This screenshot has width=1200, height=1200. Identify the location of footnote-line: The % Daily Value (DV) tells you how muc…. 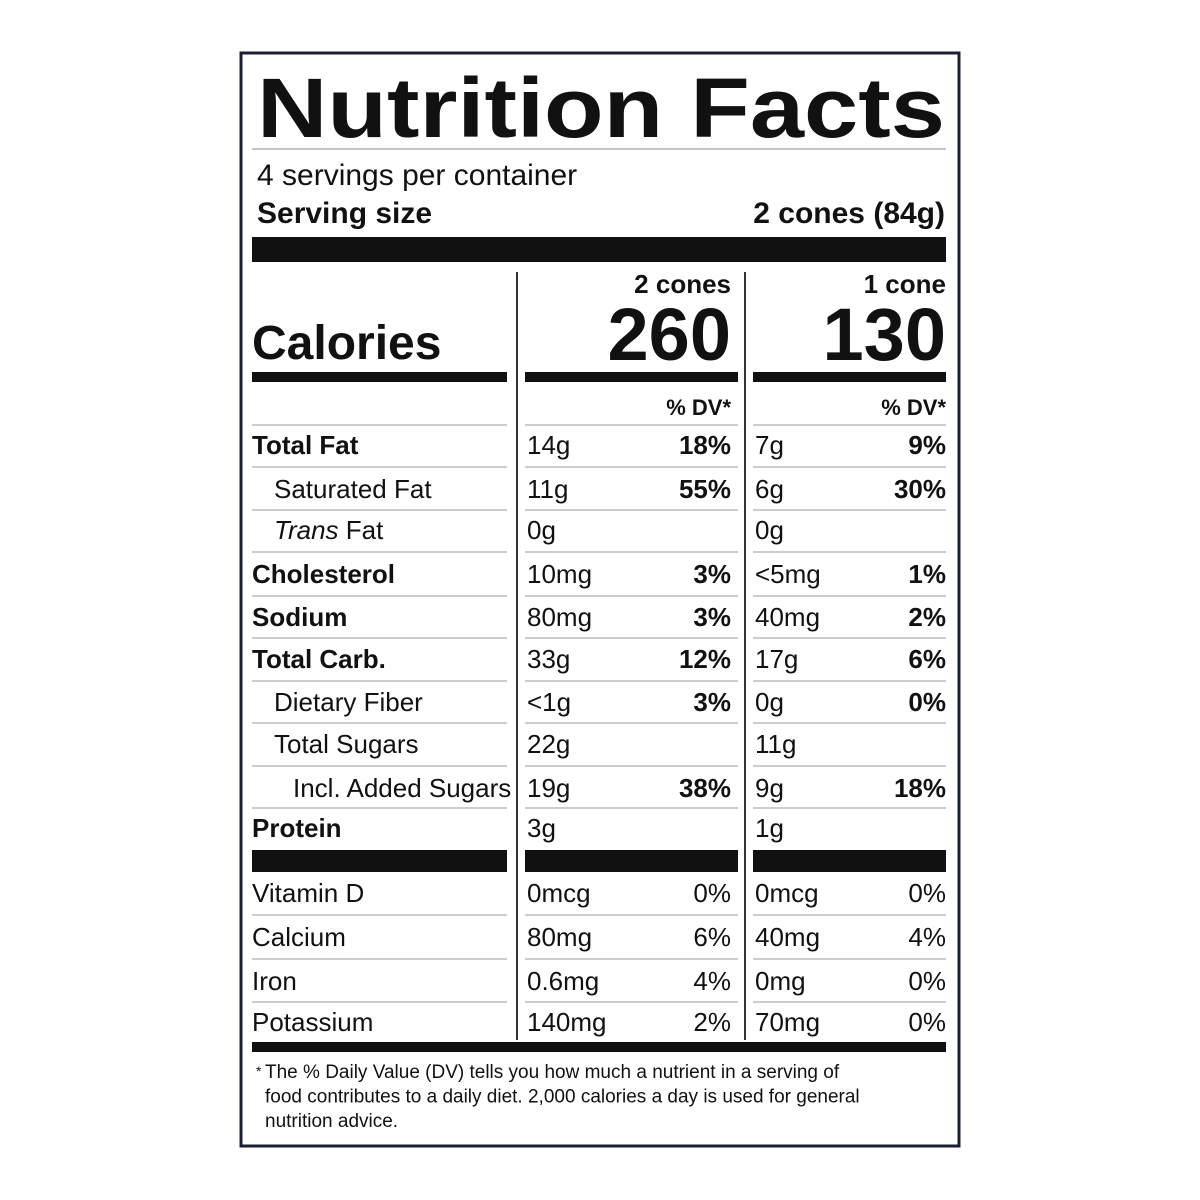
(552, 1072).